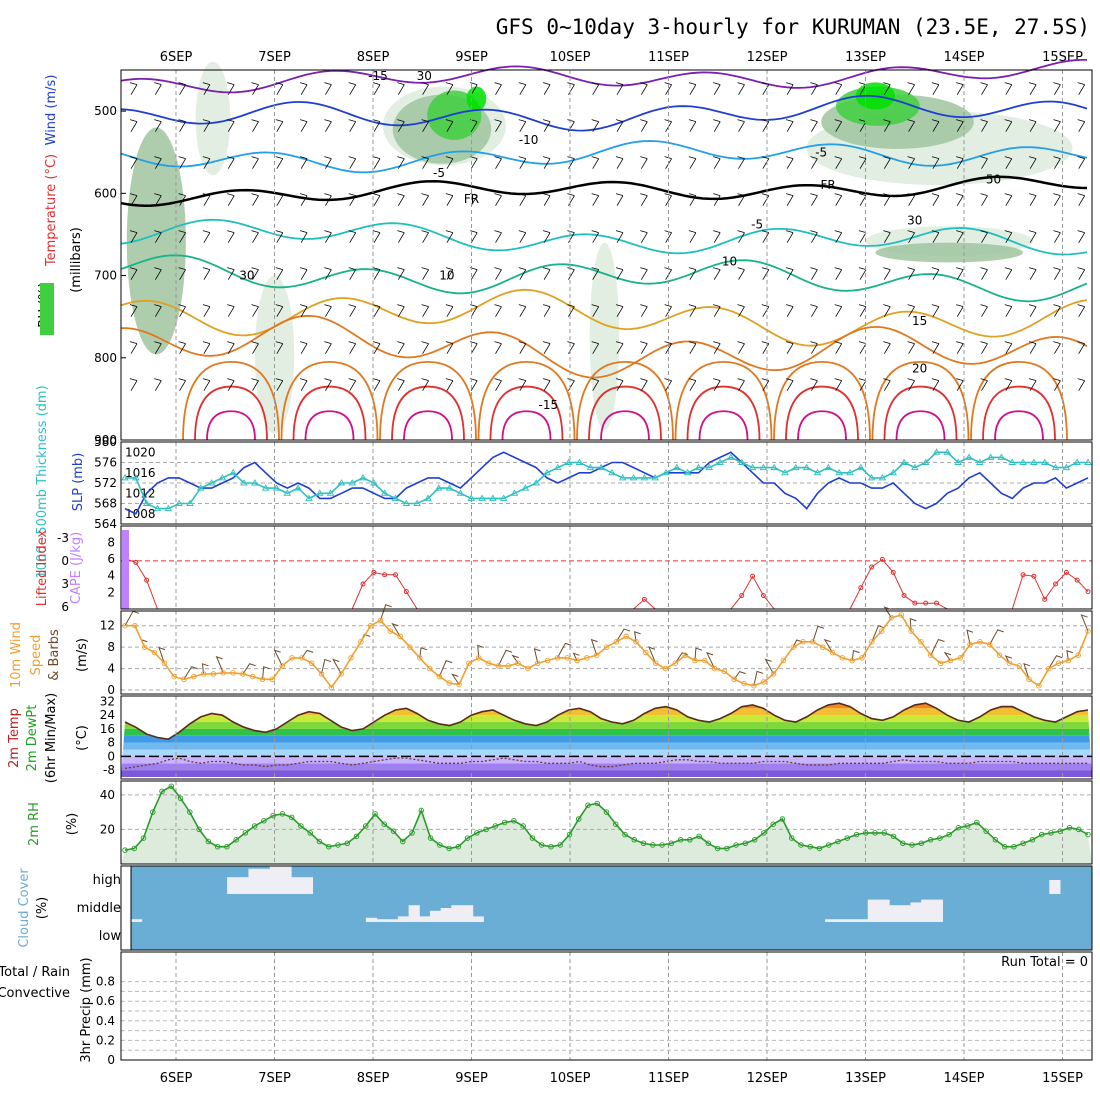  I want to click on rh2m-line, so click(606, 818).